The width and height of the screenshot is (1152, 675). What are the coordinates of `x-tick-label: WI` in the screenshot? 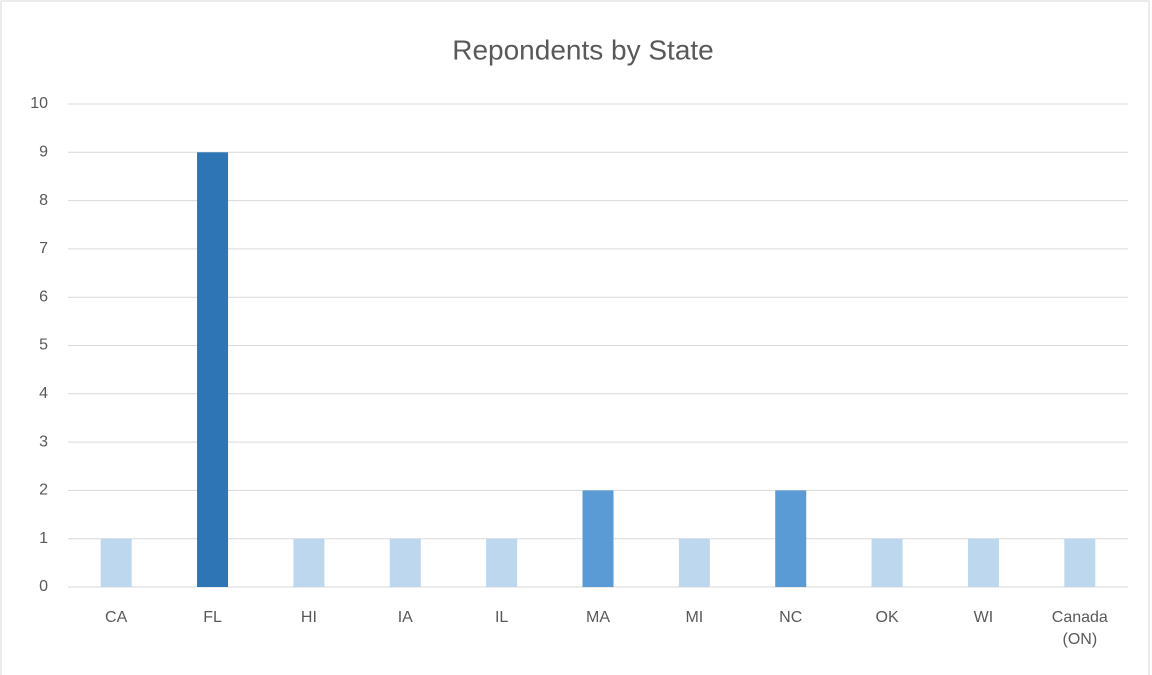 It's located at (983, 617).